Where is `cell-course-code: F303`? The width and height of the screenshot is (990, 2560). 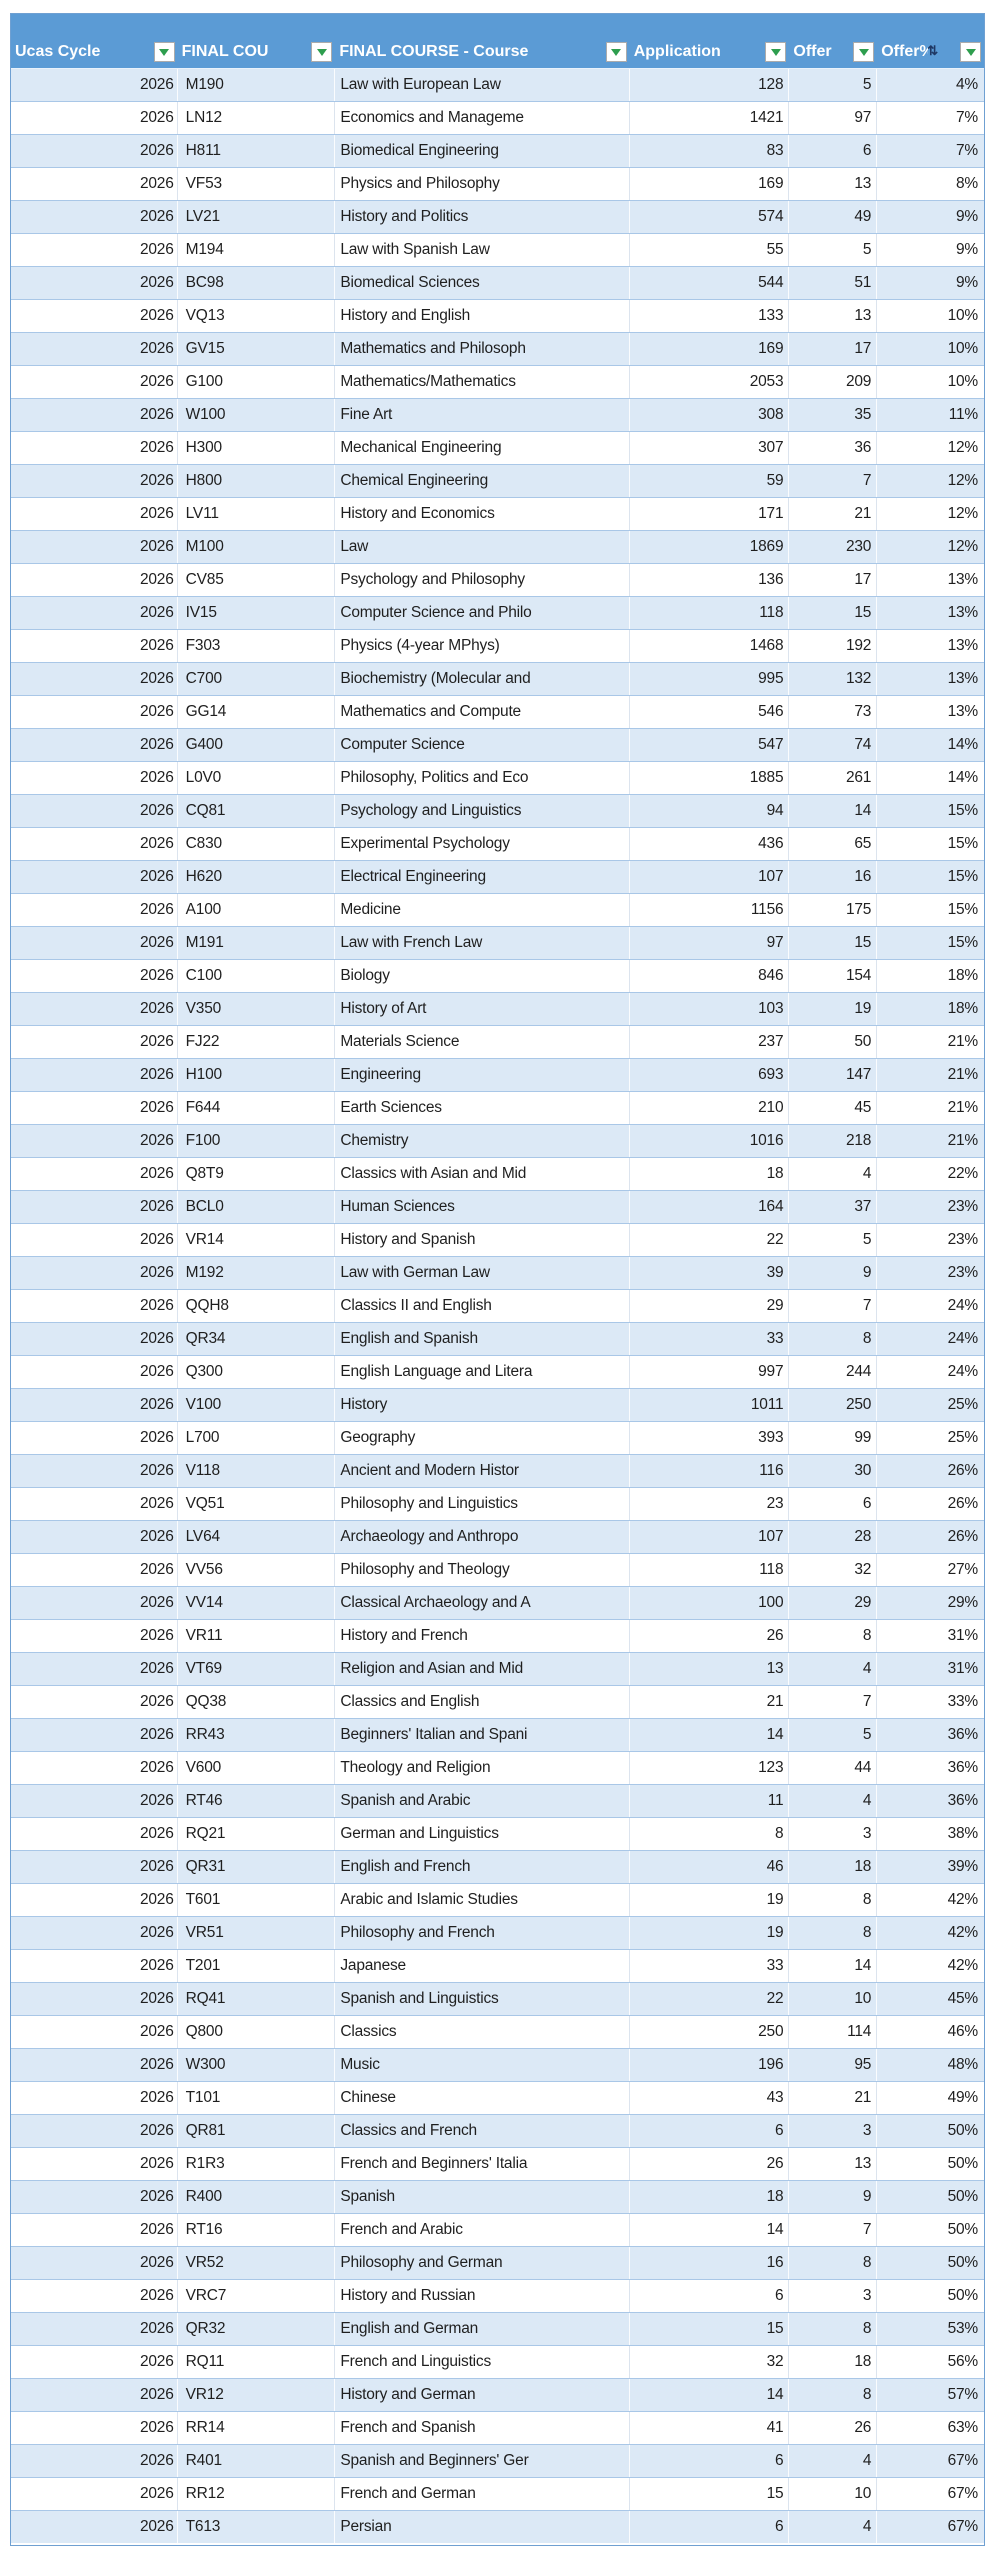
cell-course-code: F303 is located at coordinates (257, 646).